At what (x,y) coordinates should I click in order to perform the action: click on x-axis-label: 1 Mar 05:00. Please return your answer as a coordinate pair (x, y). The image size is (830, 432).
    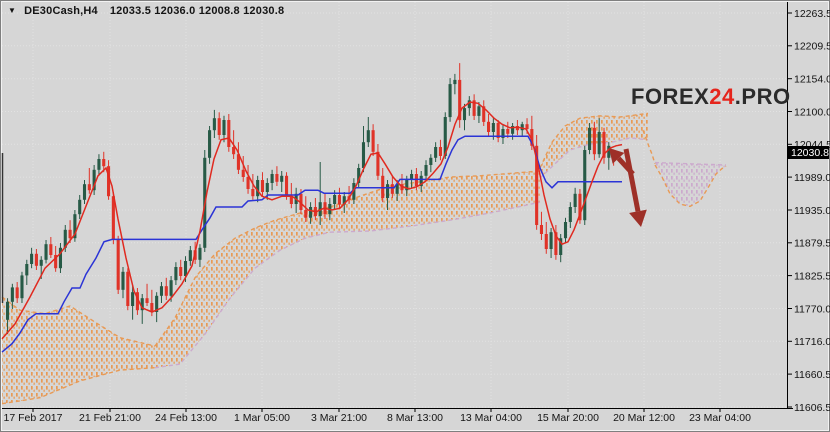
    Looking at the image, I should click on (262, 418).